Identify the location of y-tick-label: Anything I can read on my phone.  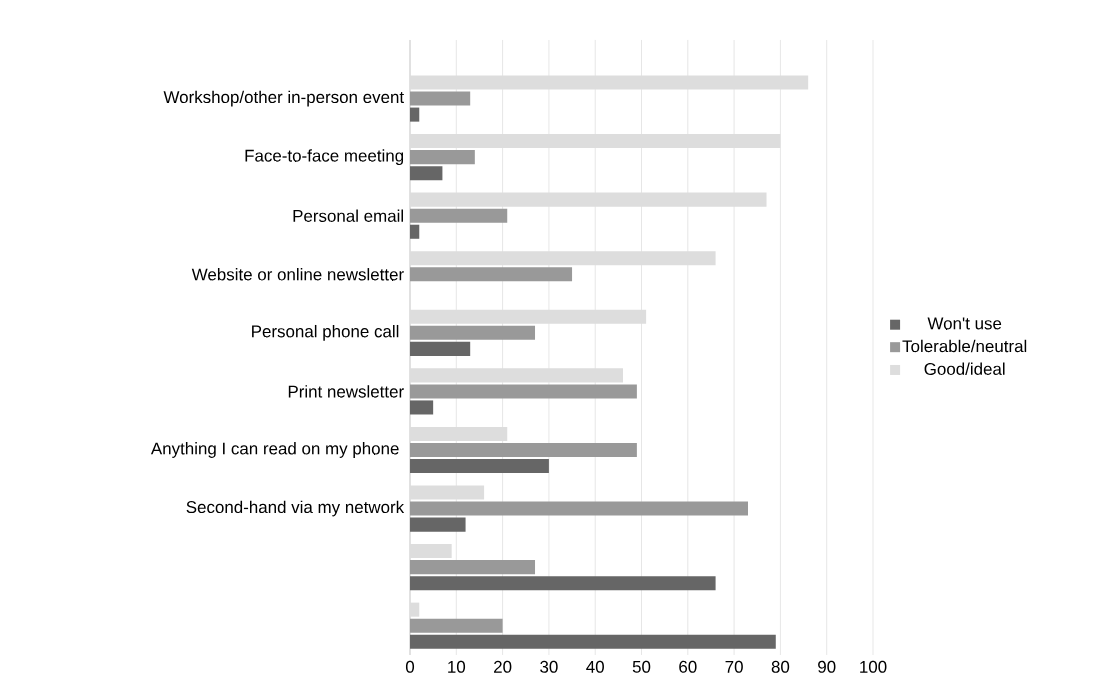
(274, 450).